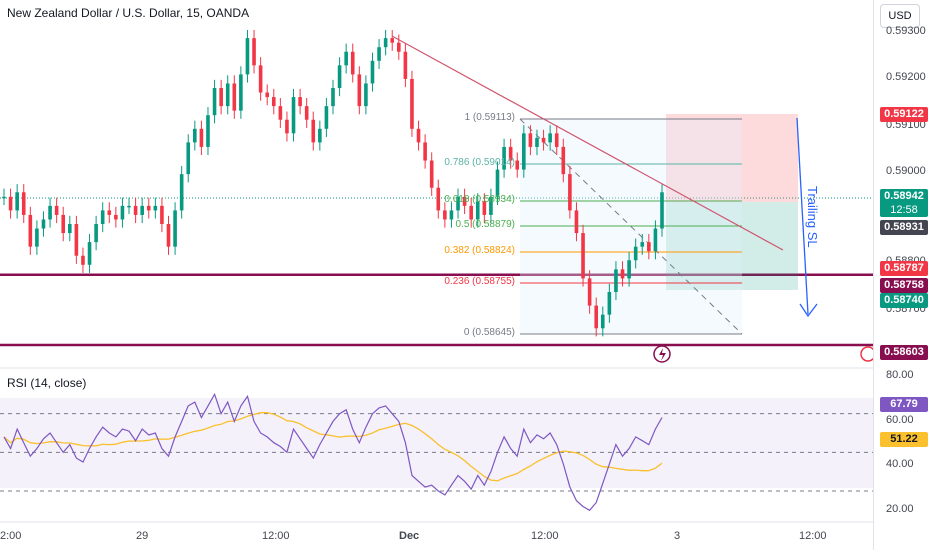 This screenshot has width=932, height=550. I want to click on stop-zone, so click(732, 158).